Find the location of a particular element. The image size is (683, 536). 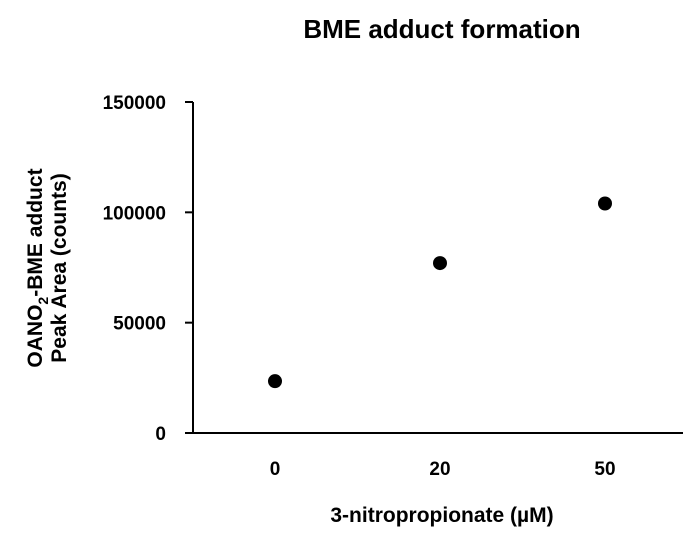

y-tick-label: 100000 is located at coordinates (134, 213).